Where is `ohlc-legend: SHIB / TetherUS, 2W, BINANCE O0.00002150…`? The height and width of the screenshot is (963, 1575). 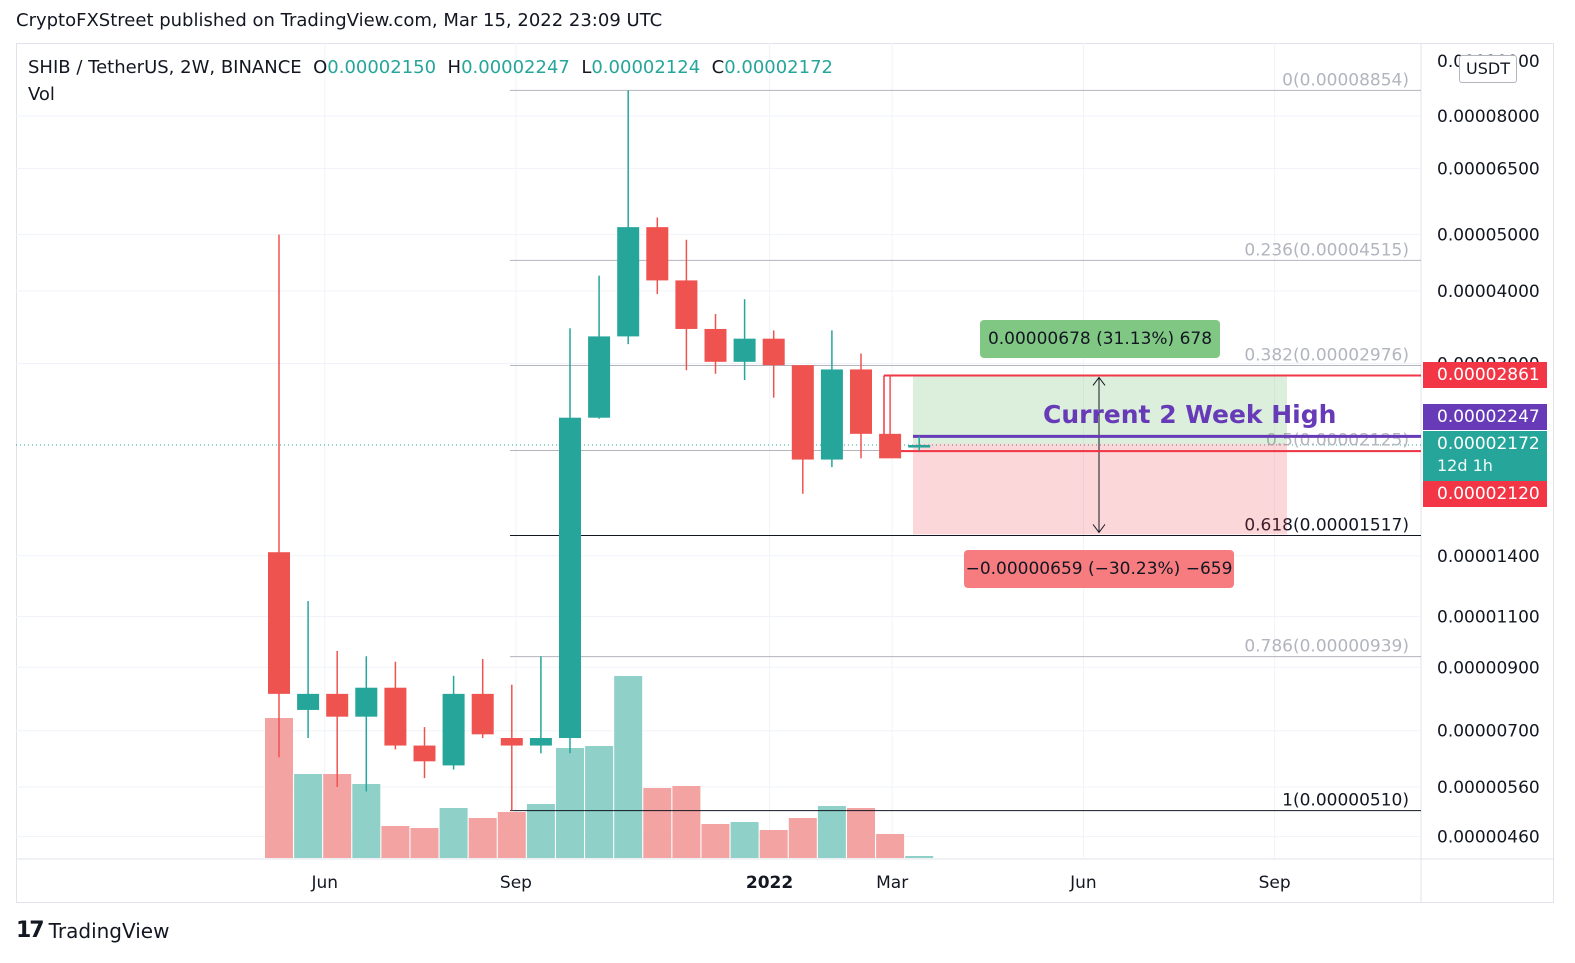
ohlc-legend: SHIB / TetherUS, 2W, BINANCE O0.00002150… is located at coordinates (430, 67).